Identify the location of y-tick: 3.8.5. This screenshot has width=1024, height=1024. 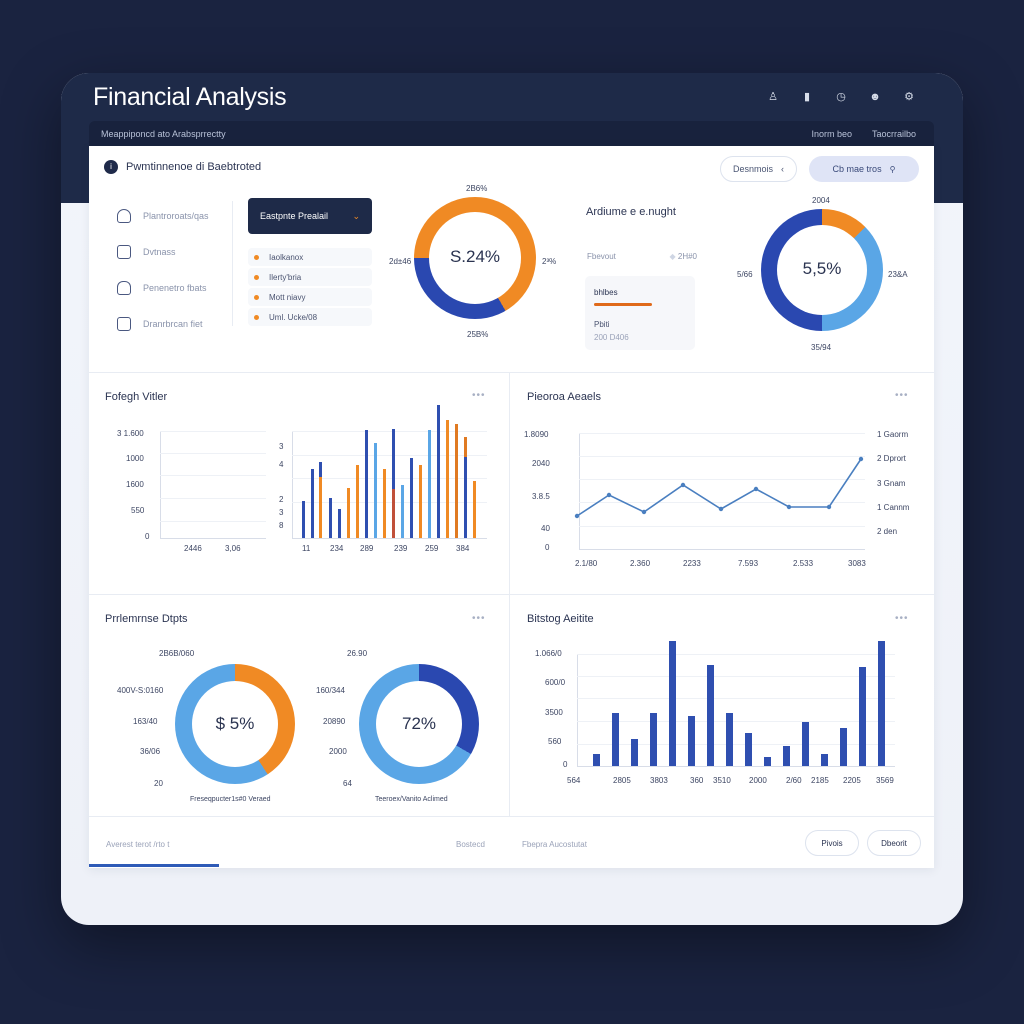
(541, 496).